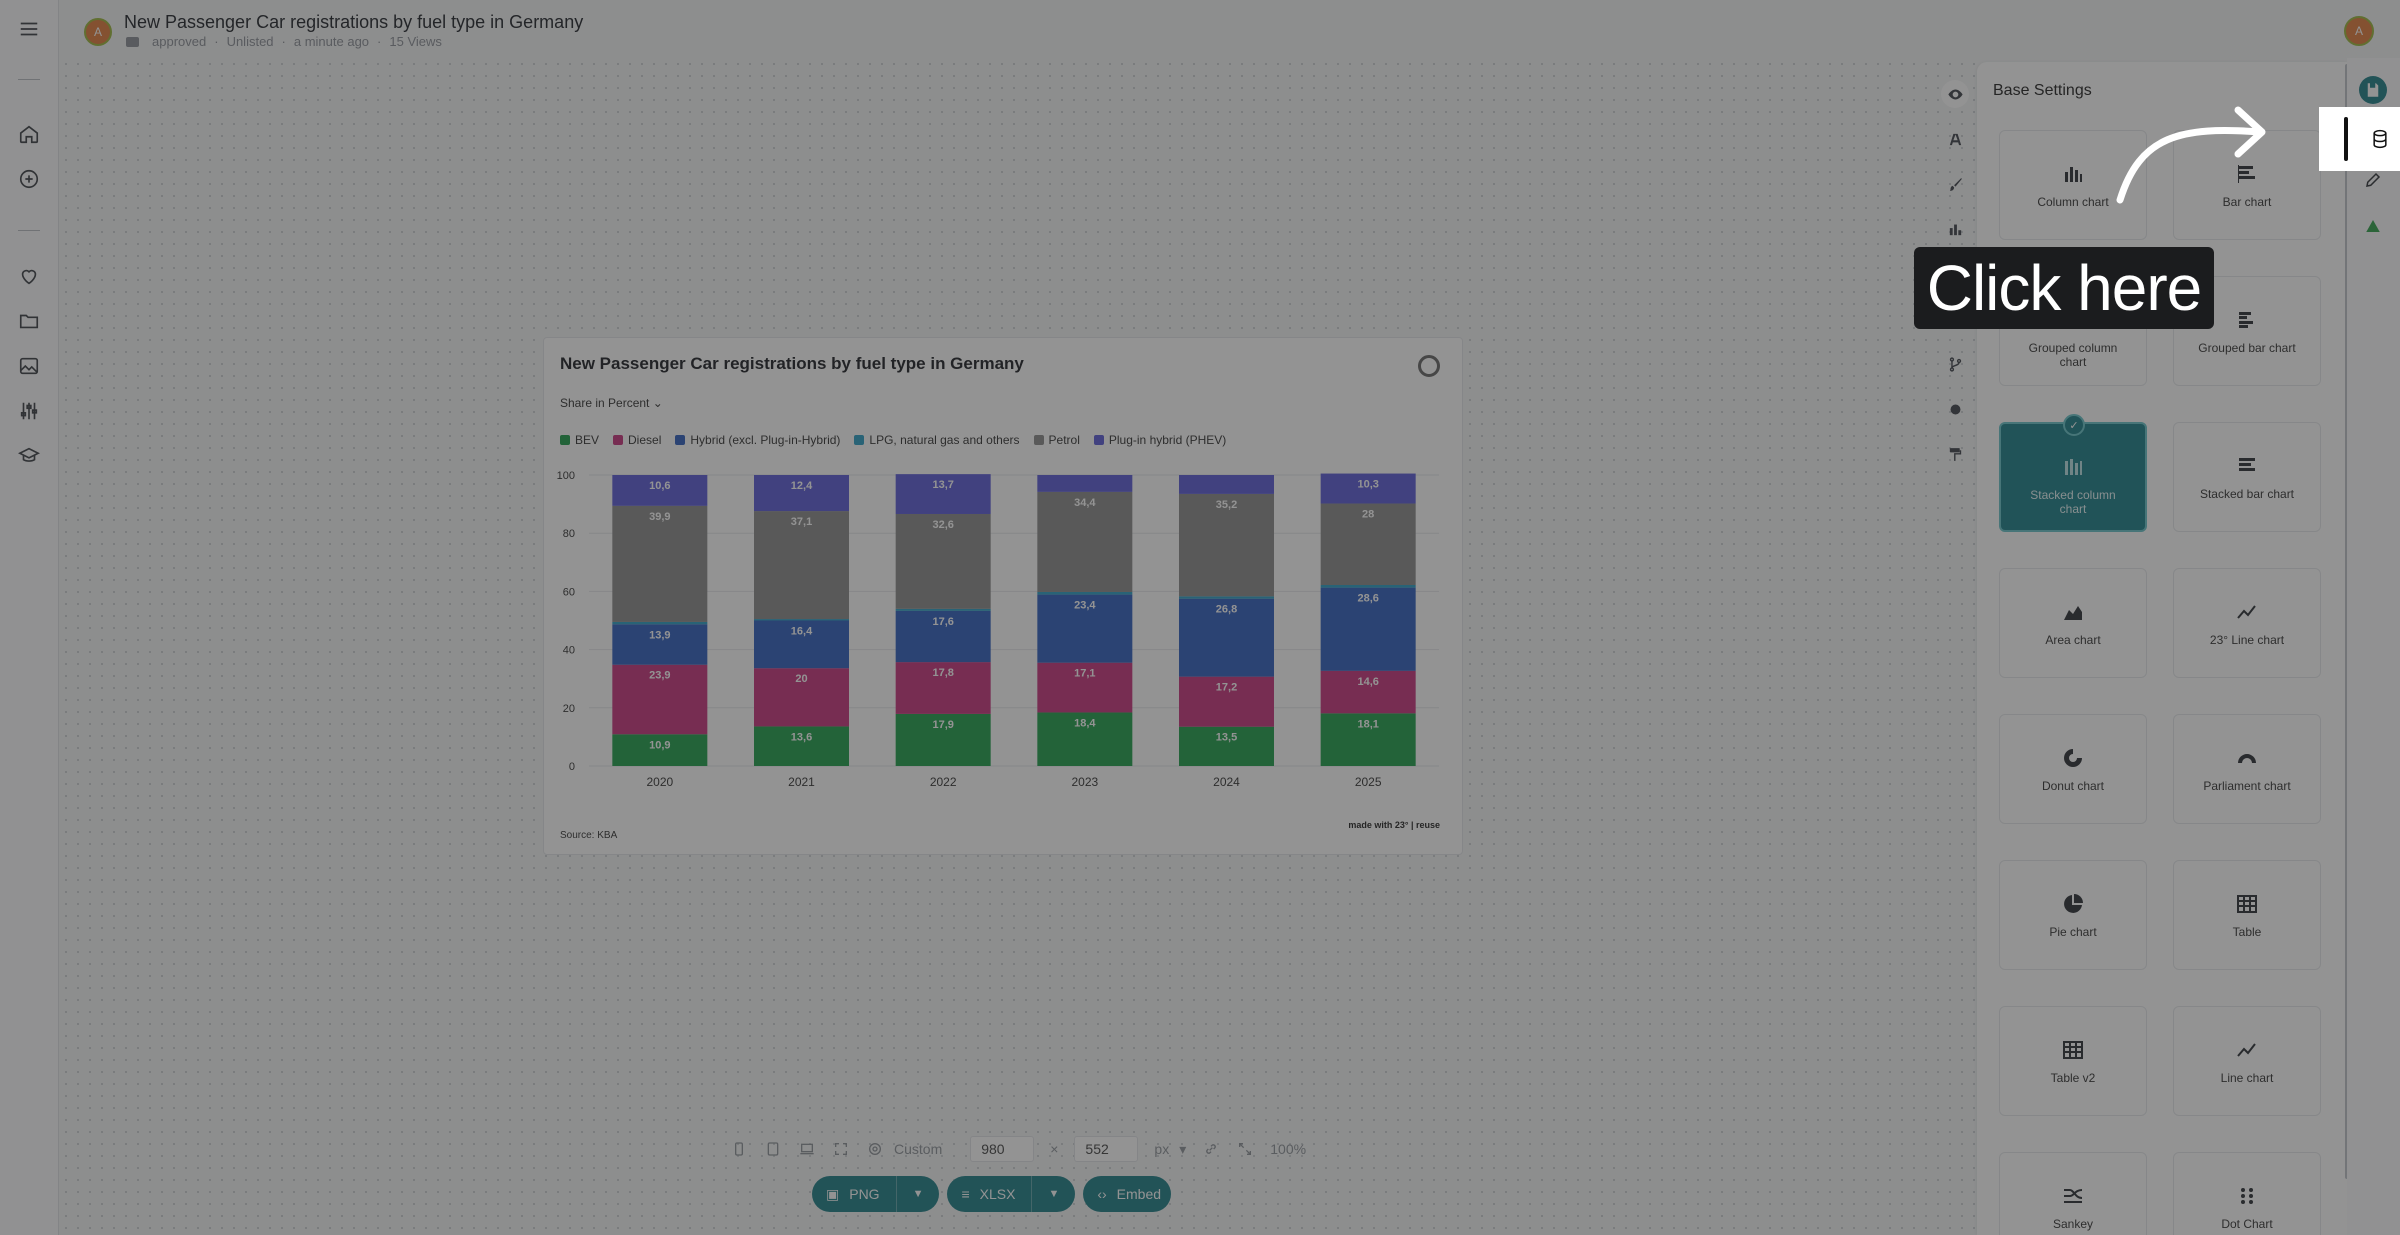 The width and height of the screenshot is (2400, 1235). Describe the element at coordinates (2380, 139) in the screenshot. I see `database-icon` at that location.